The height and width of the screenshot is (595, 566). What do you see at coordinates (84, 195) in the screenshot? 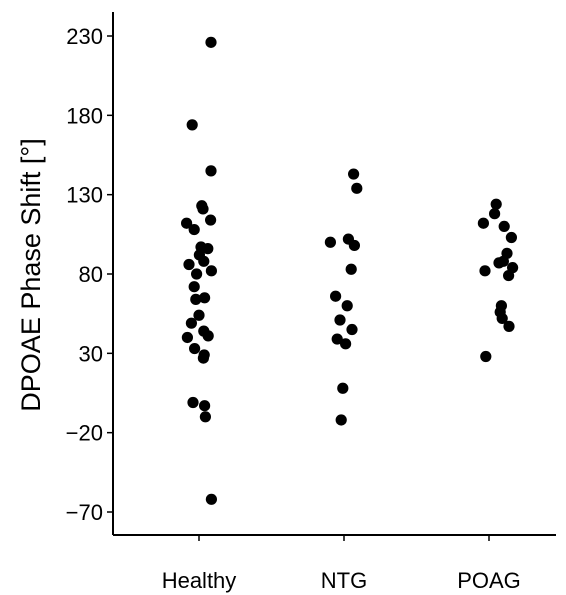
I see `y-tick-label: 130` at bounding box center [84, 195].